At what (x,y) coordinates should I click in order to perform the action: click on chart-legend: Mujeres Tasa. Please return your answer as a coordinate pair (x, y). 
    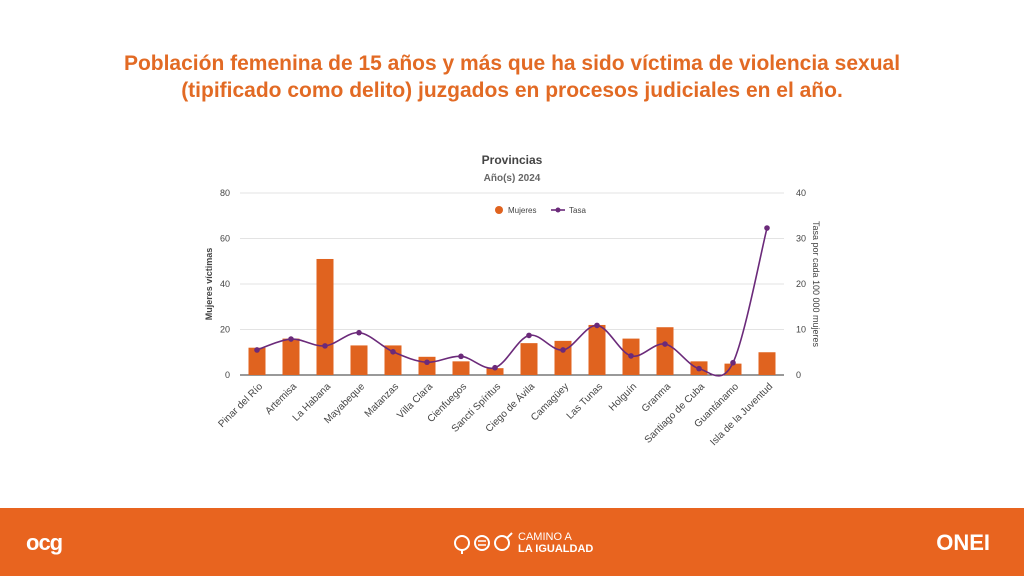
    Looking at the image, I should click on (540, 210).